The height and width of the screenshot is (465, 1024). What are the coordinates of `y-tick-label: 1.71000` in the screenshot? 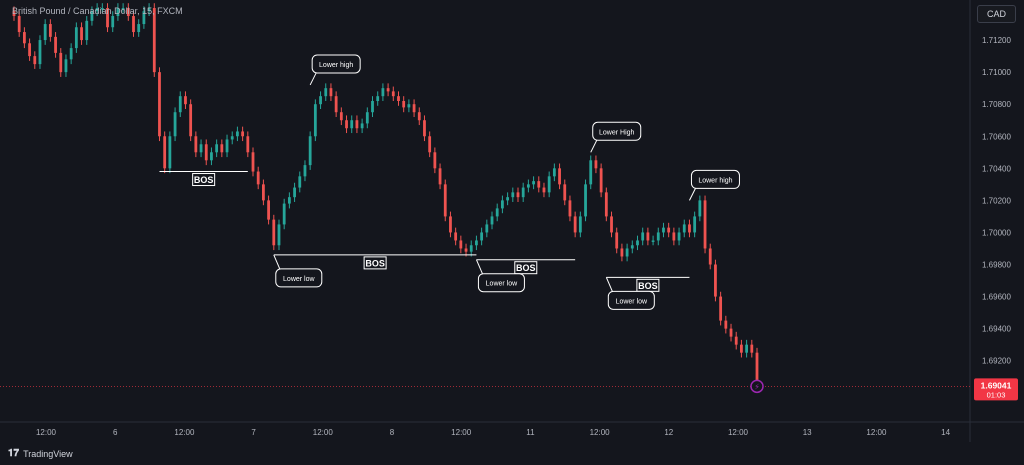 It's located at (996, 72).